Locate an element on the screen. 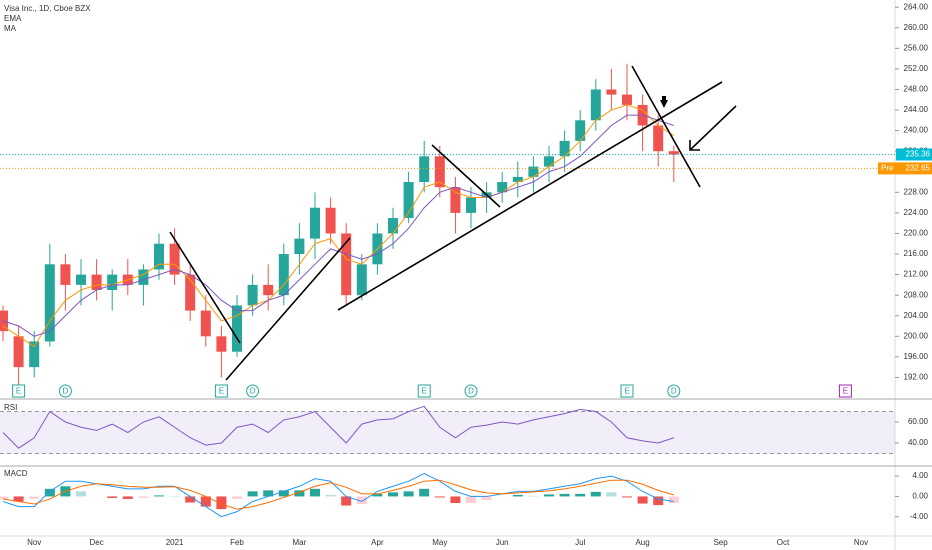  legend-entry: MA is located at coordinates (10, 28).